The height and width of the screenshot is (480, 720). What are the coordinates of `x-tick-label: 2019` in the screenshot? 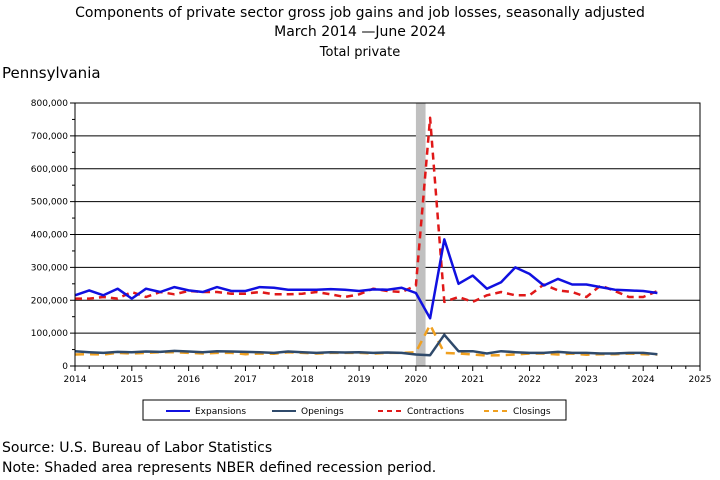 It's located at (359, 380).